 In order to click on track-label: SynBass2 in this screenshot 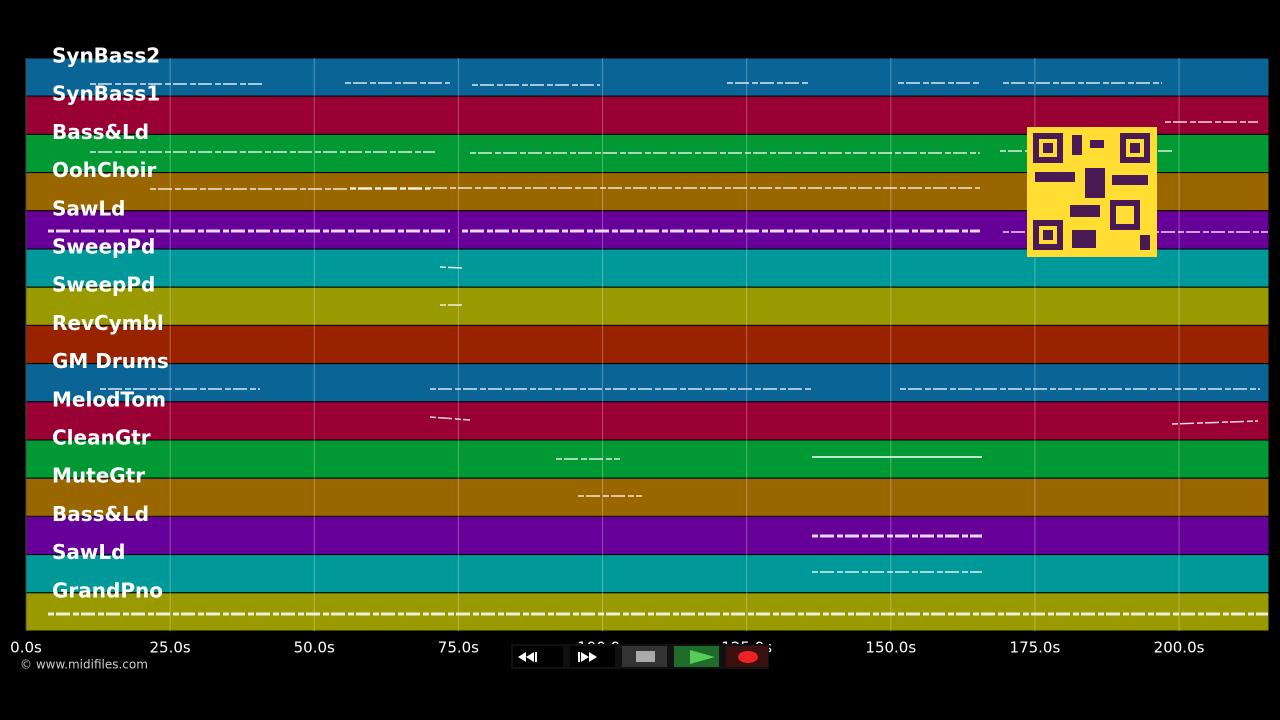, I will do `click(106, 56)`.